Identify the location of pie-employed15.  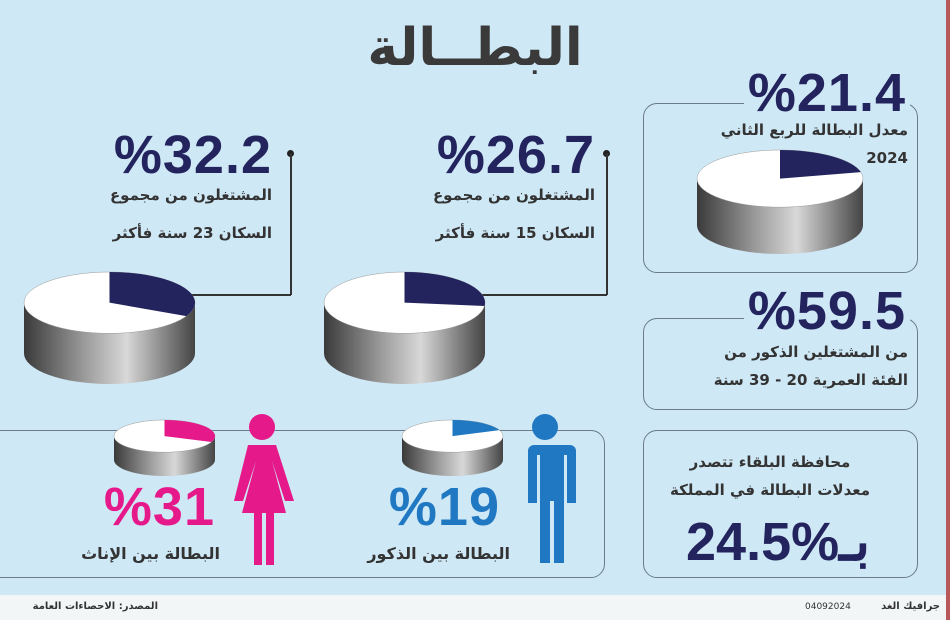
(404, 327).